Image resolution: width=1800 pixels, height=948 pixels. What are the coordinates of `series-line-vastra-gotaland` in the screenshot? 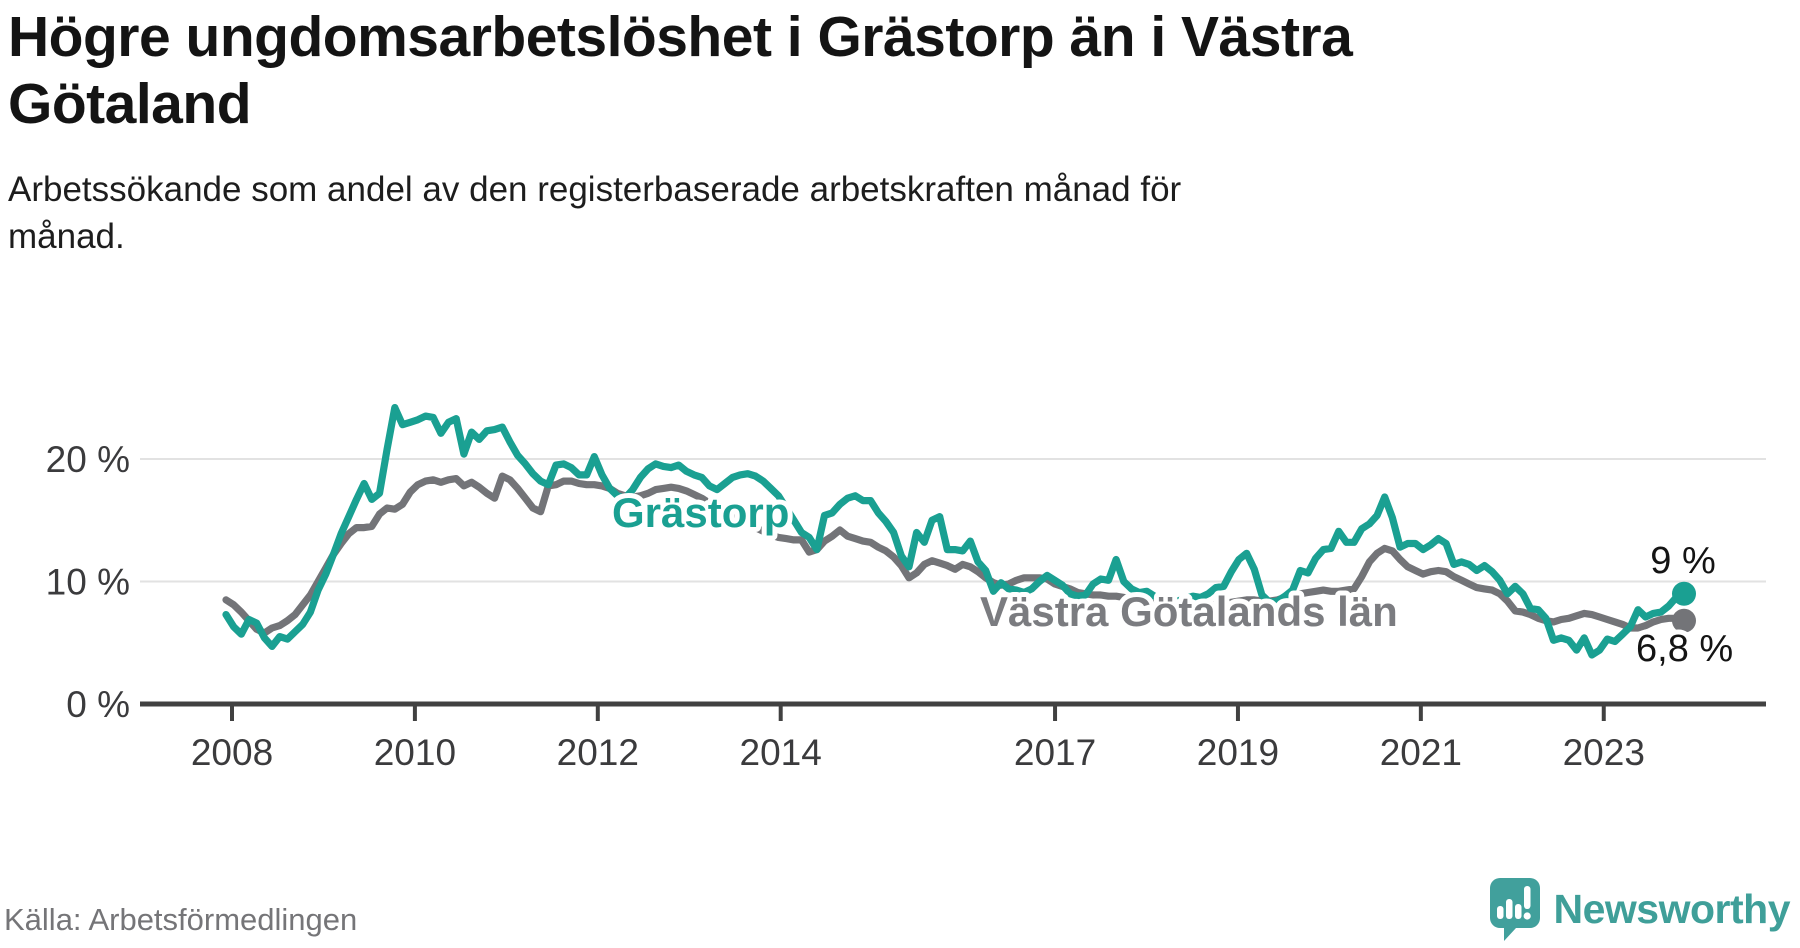 It's located at (955, 554).